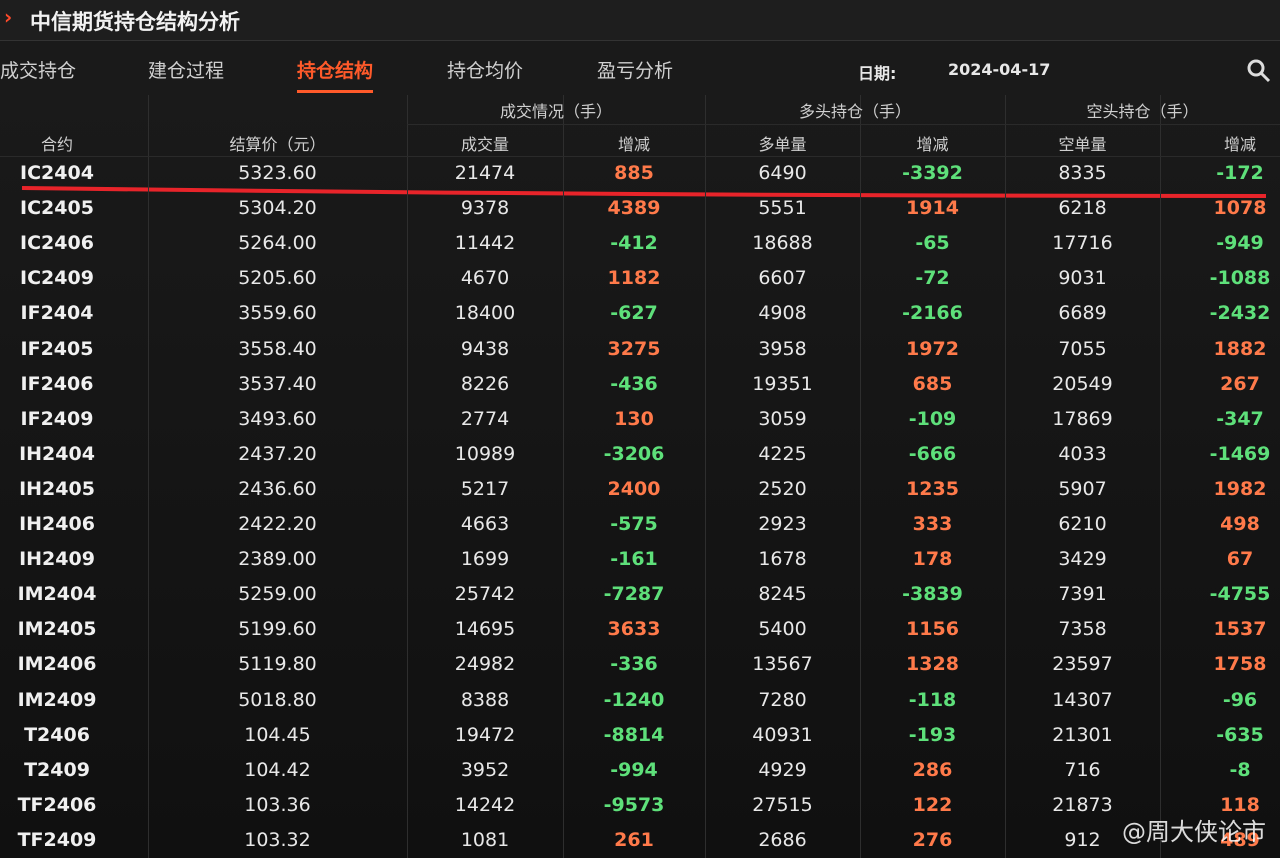 This screenshot has width=1280, height=858. Describe the element at coordinates (277, 243) in the screenshot. I see `table-cell: 5264.00` at that location.